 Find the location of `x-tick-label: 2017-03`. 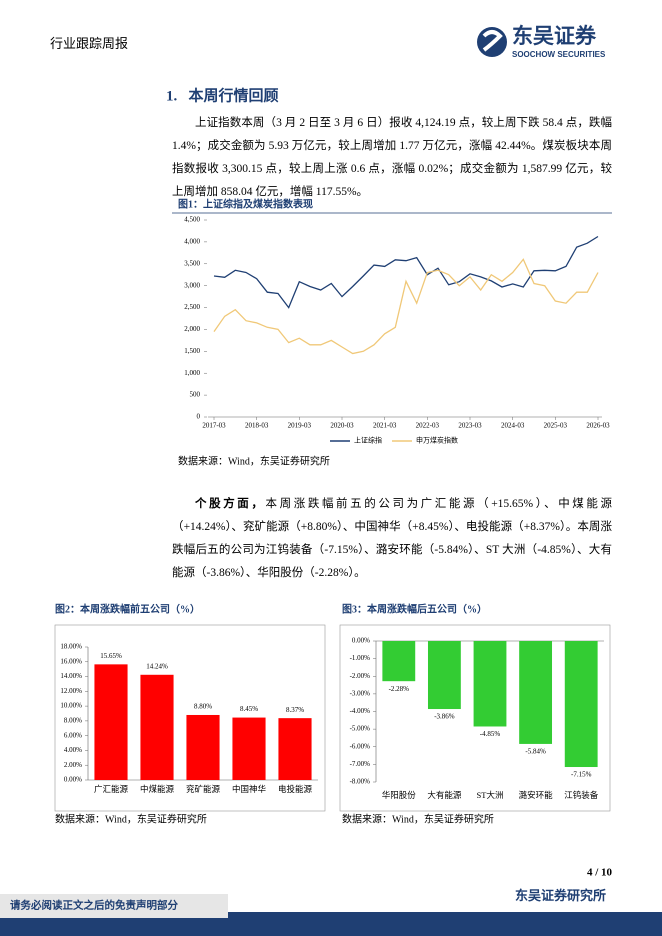

x-tick-label: 2017-03 is located at coordinates (214, 426).